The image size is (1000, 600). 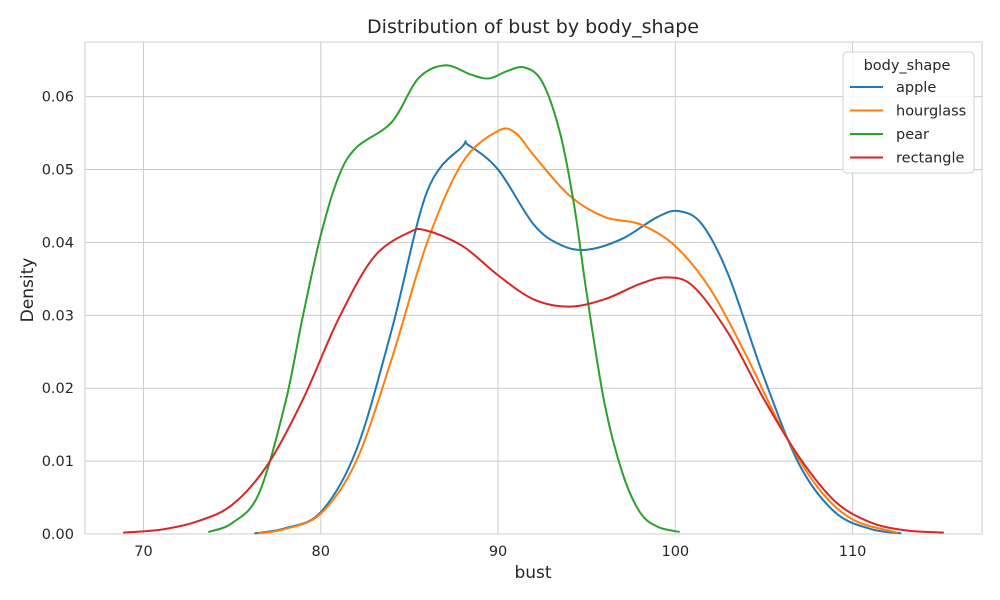 What do you see at coordinates (58, 98) in the screenshot?
I see `y-tick-label: 0.06` at bounding box center [58, 98].